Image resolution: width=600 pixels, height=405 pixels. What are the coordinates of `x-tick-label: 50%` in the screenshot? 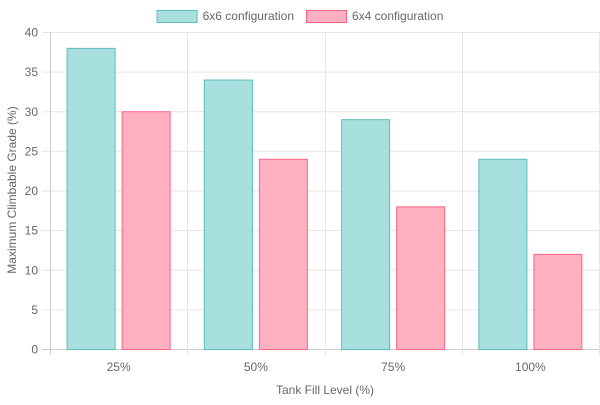 It's located at (256, 367).